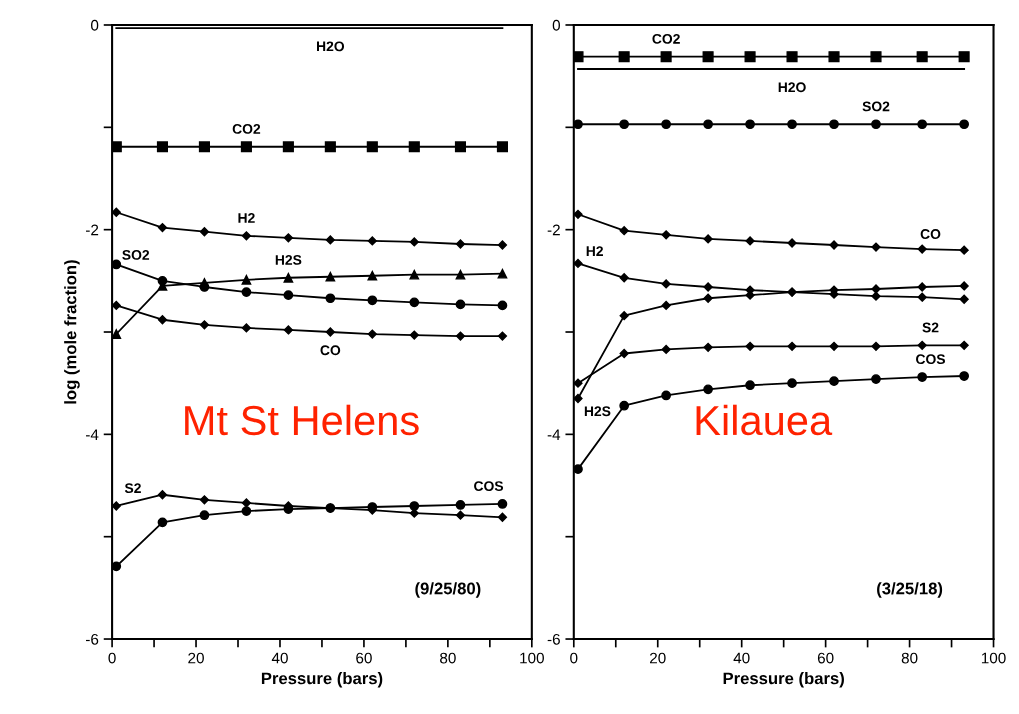 This screenshot has height=714, width=1019. What do you see at coordinates (764, 420) in the screenshot?
I see `annotation: Kilauea` at bounding box center [764, 420].